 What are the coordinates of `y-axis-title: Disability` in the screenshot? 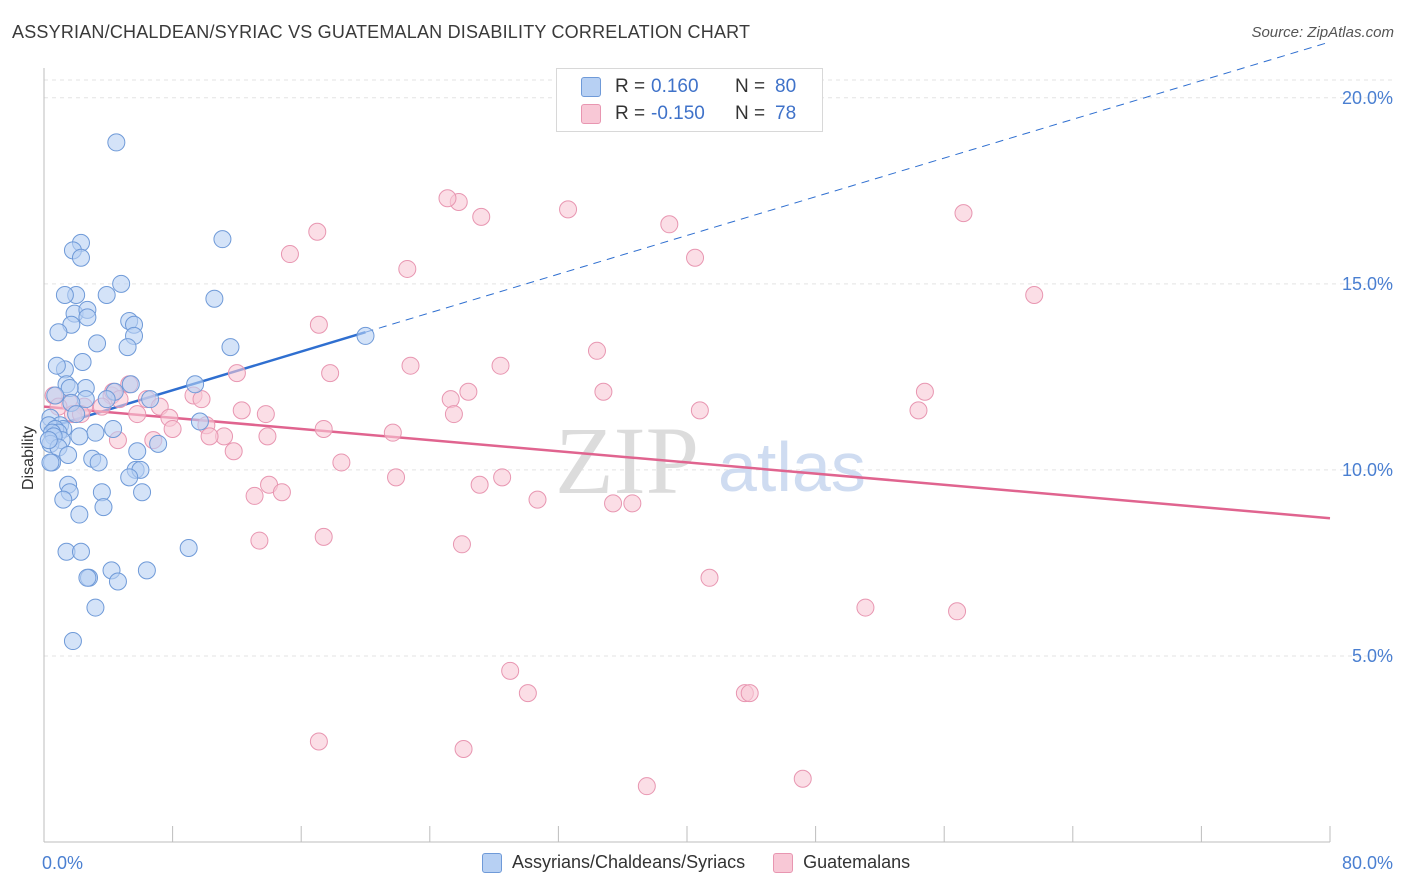 It's located at (28, 458).